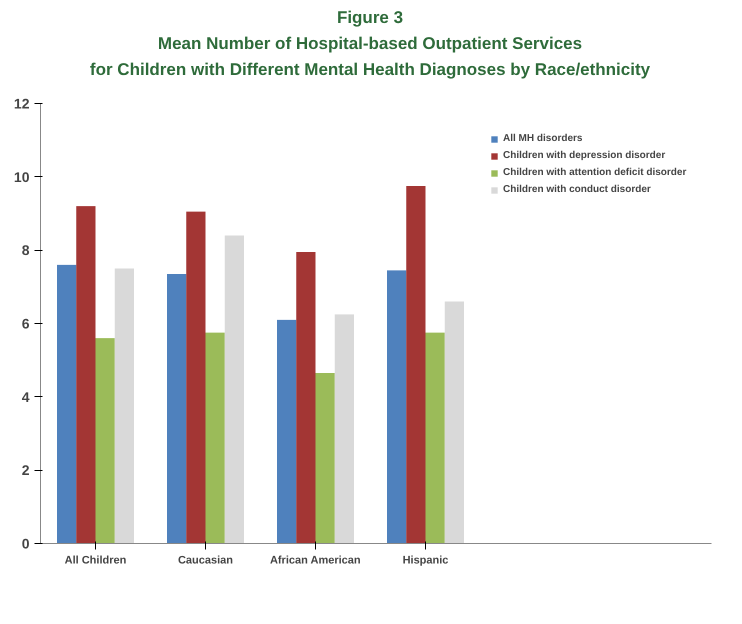  What do you see at coordinates (26, 324) in the screenshot?
I see `y-tick-label: 6` at bounding box center [26, 324].